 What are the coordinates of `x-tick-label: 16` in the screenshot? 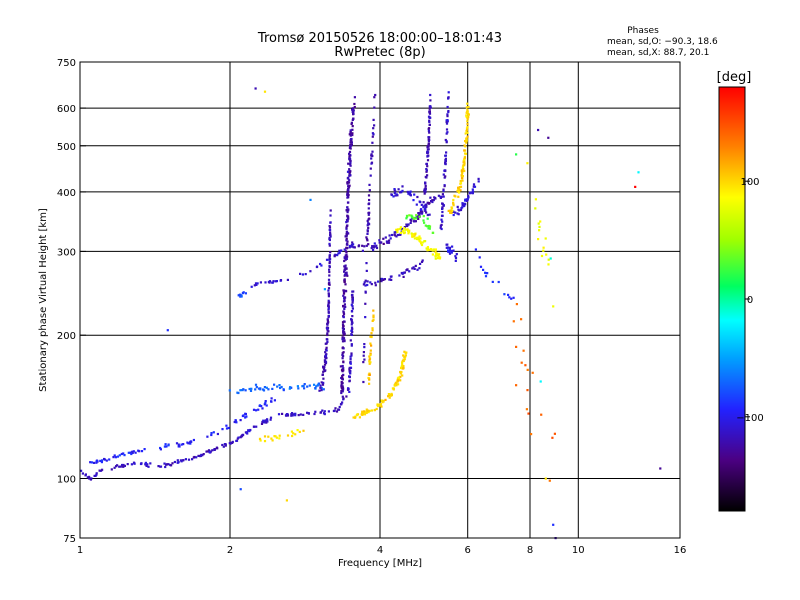 It's located at (680, 550).